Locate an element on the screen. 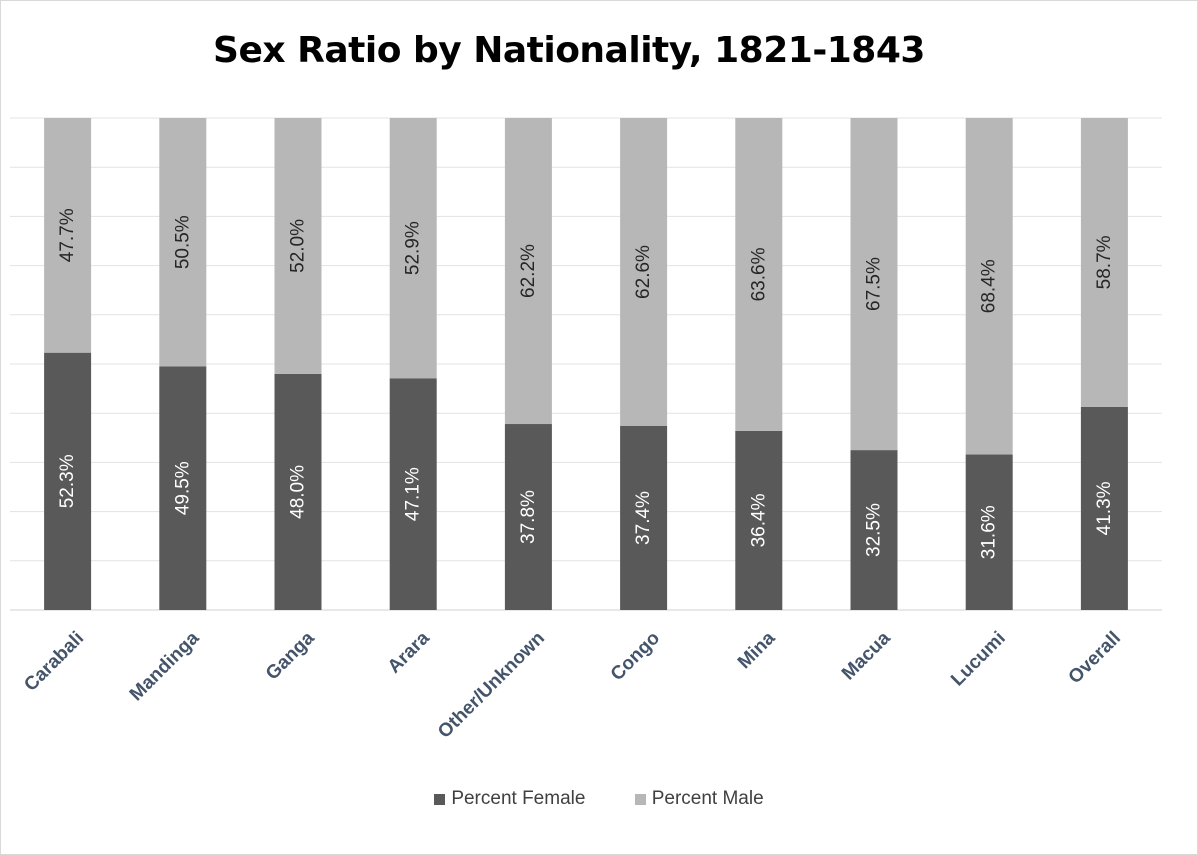 Image resolution: width=1198 pixels, height=855 pixels. category-label: Congo is located at coordinates (635, 656).